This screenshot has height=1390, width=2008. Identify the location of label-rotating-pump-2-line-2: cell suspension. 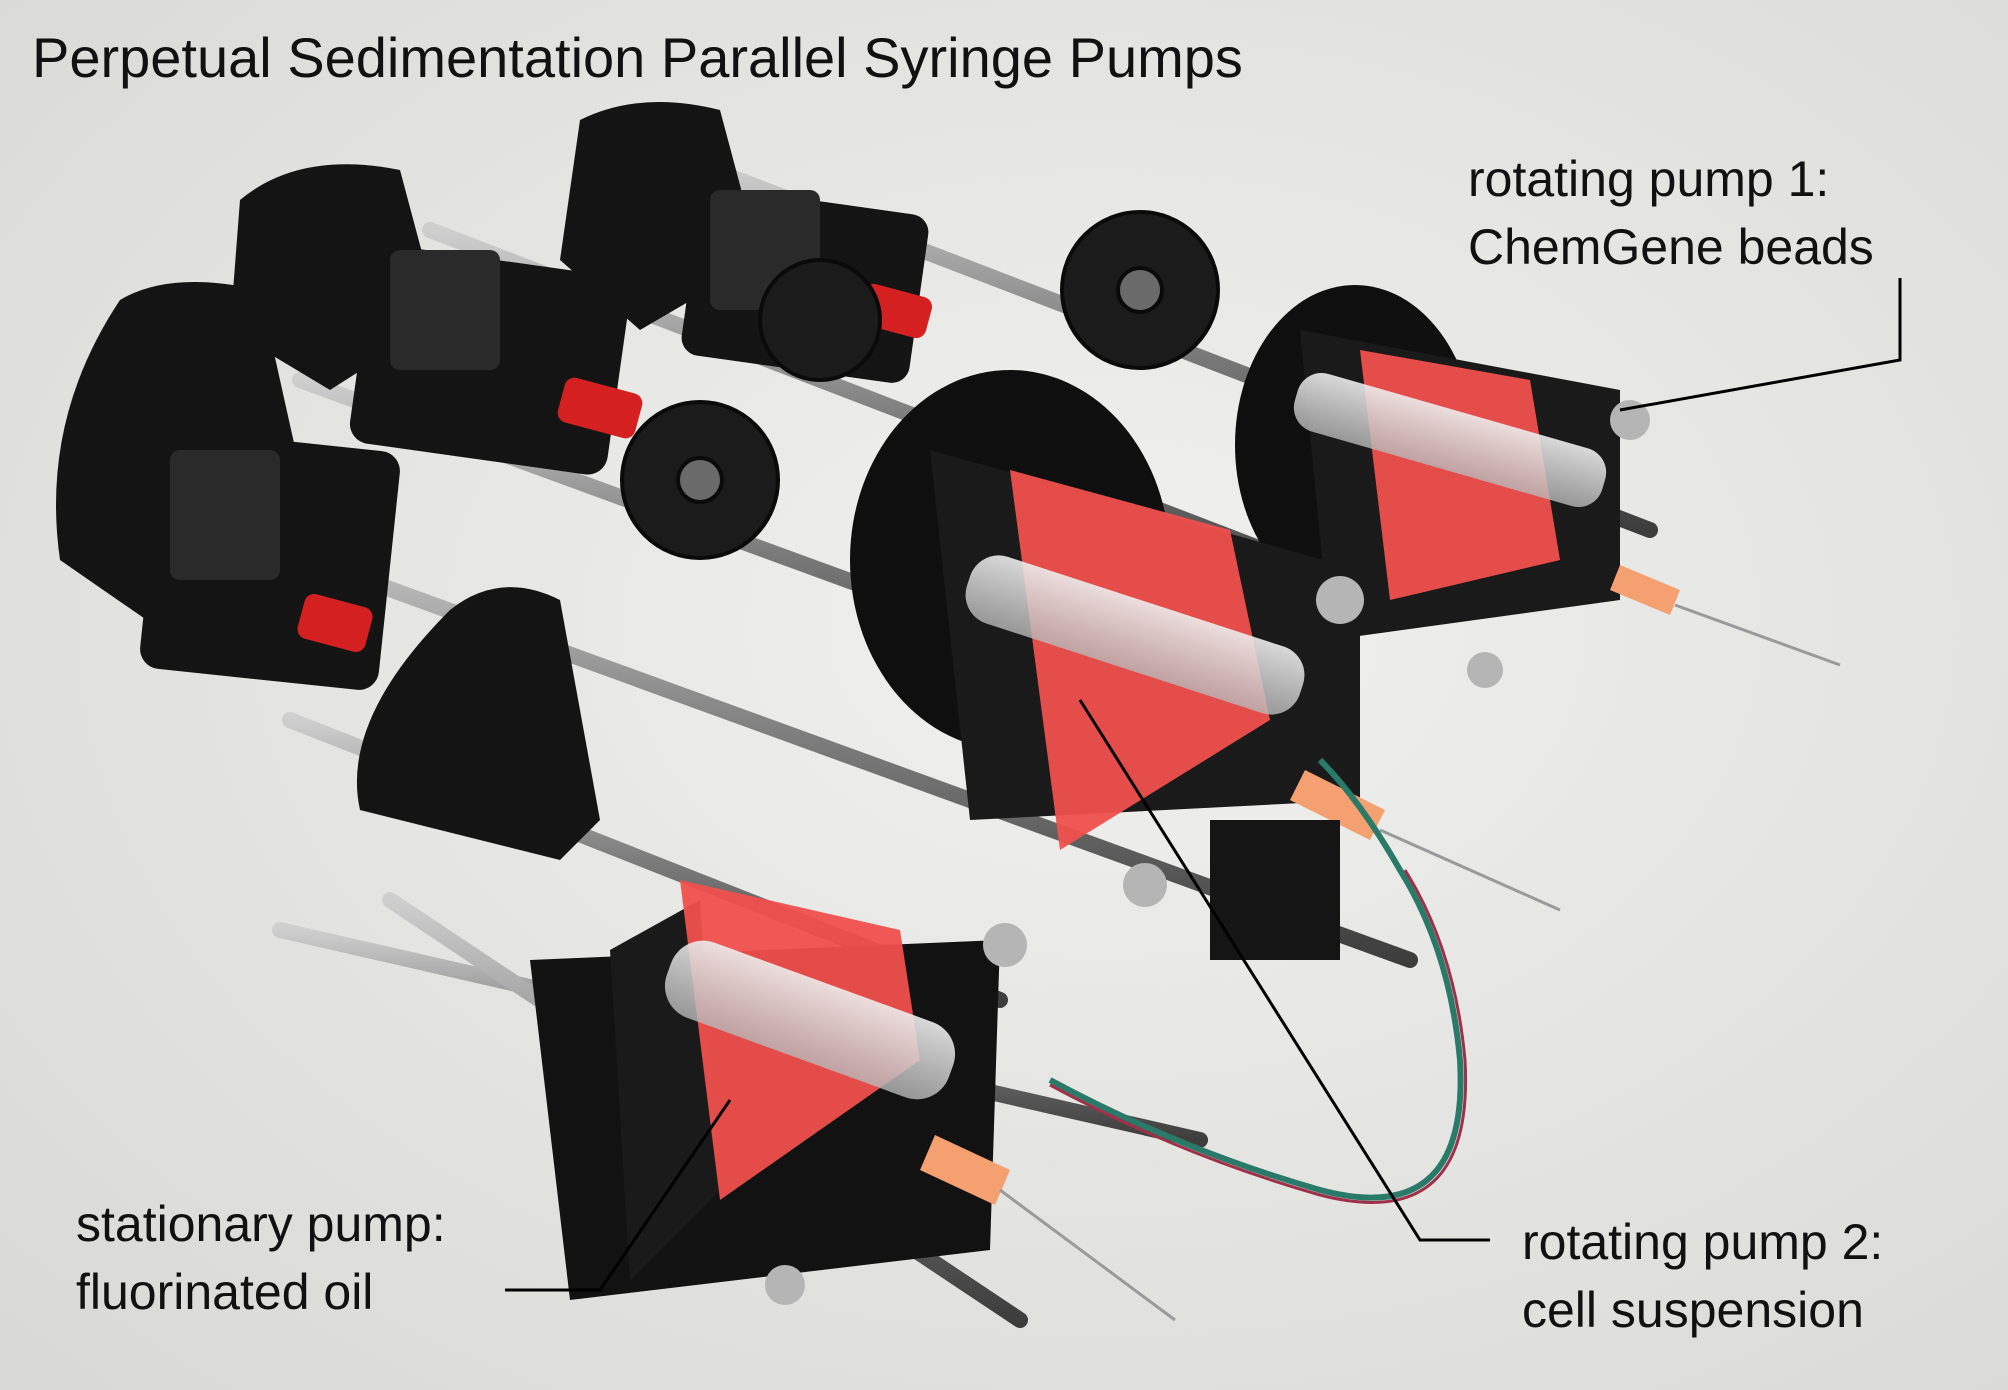
(1693, 1310).